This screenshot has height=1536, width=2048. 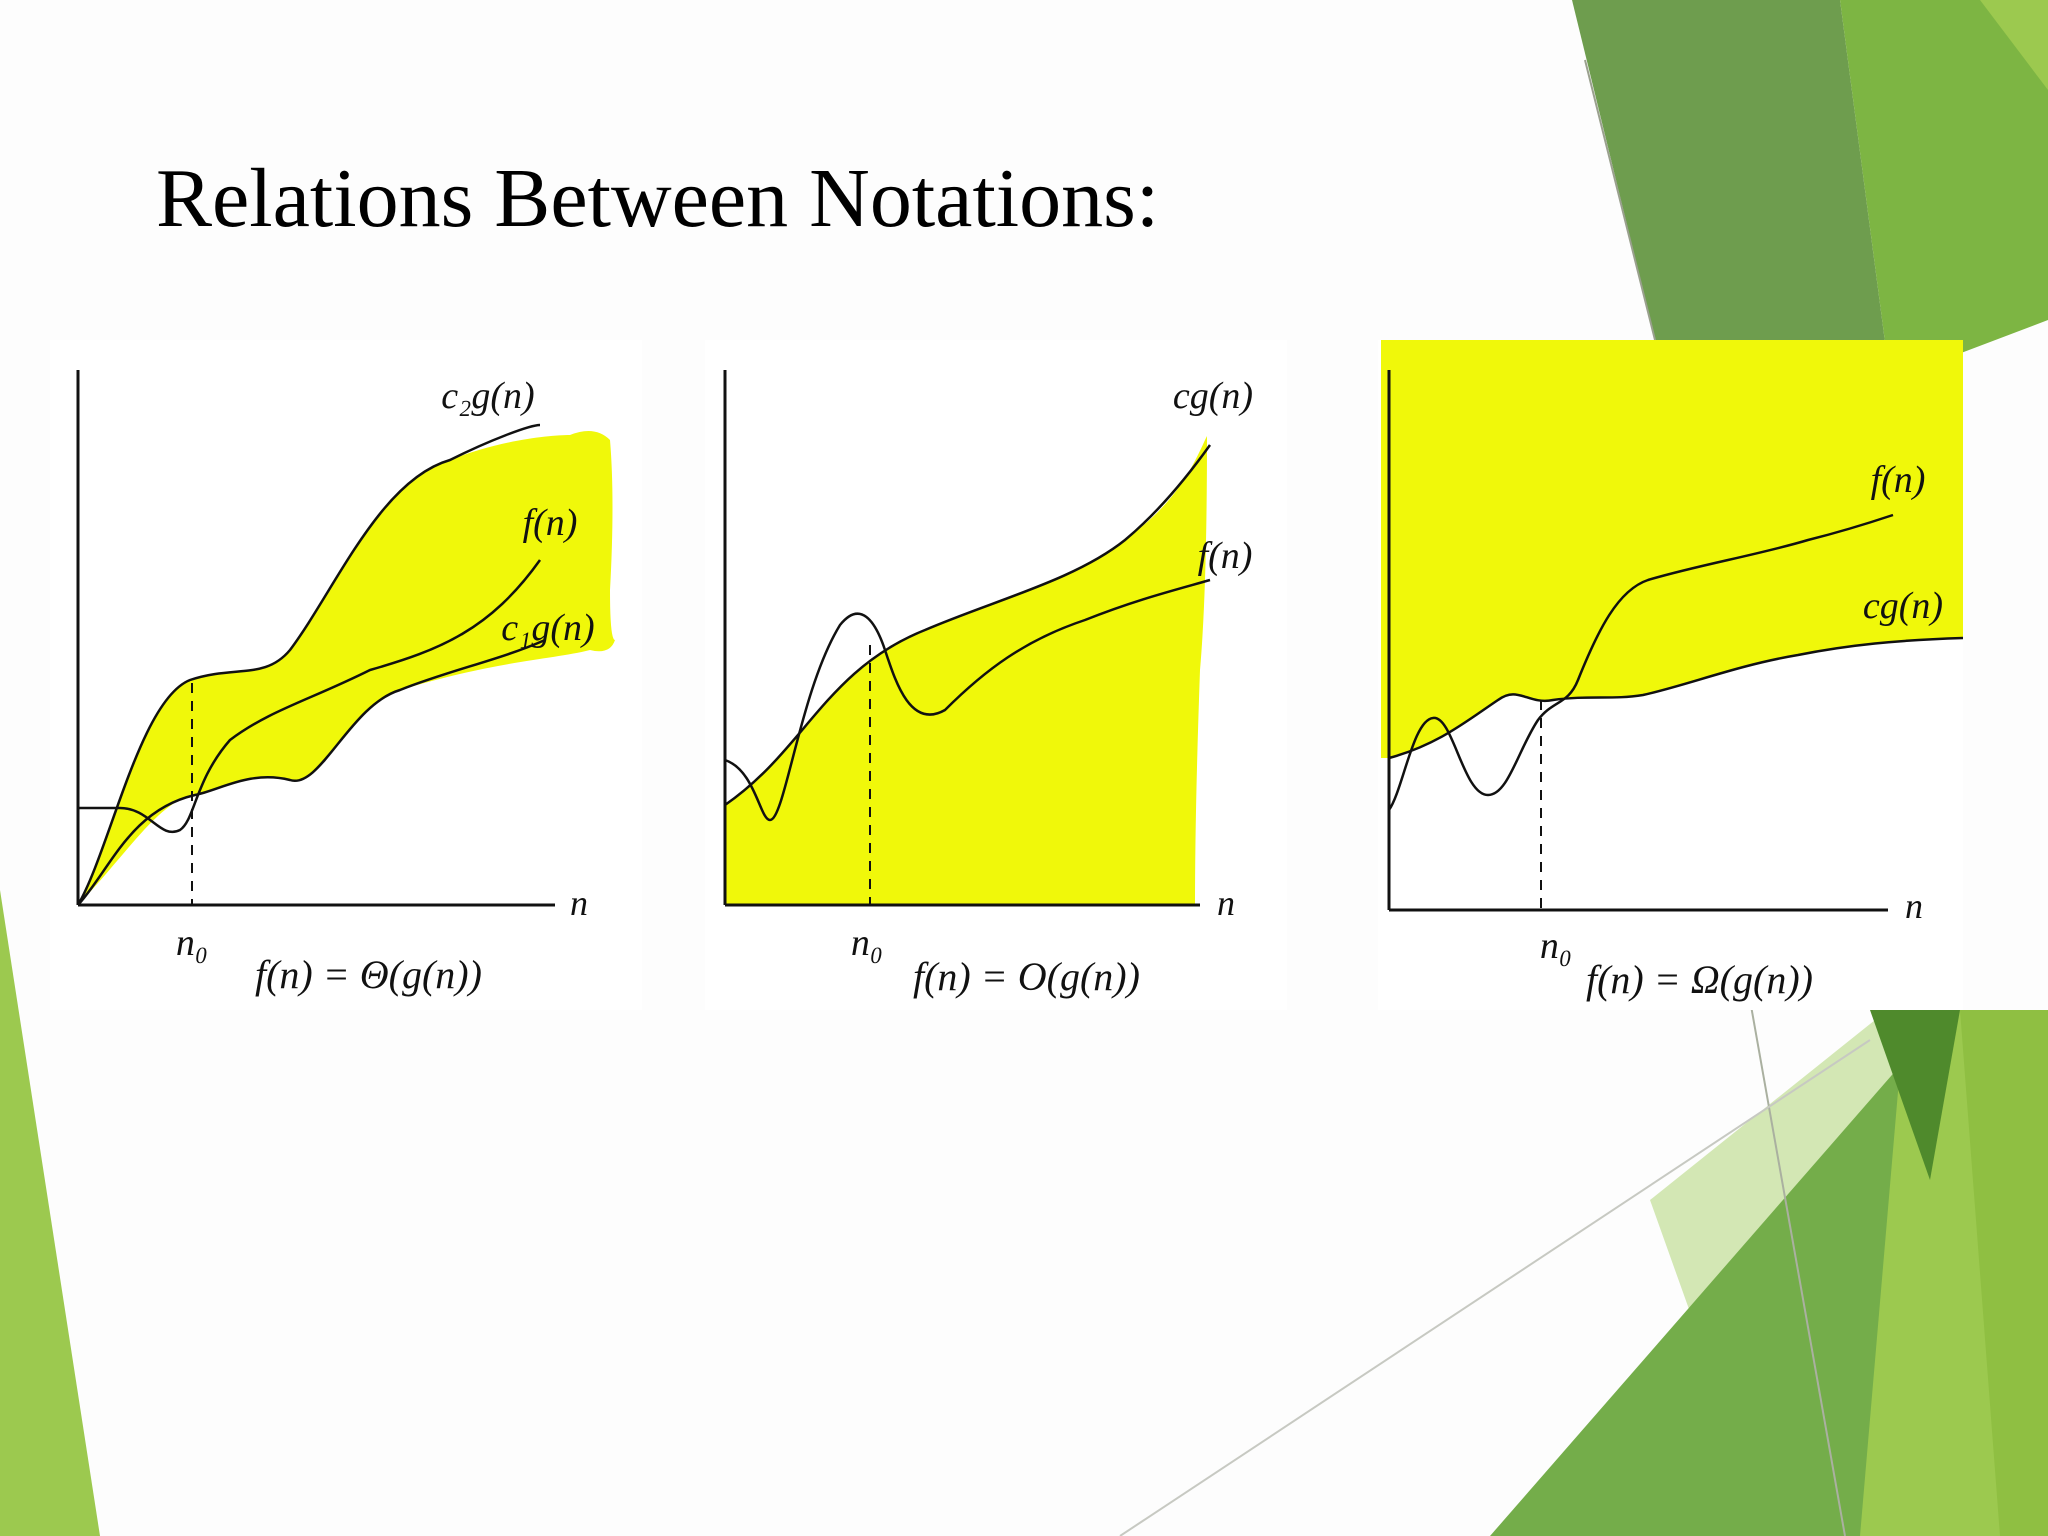 I want to click on omega-bound-region, so click(x=1672, y=549).